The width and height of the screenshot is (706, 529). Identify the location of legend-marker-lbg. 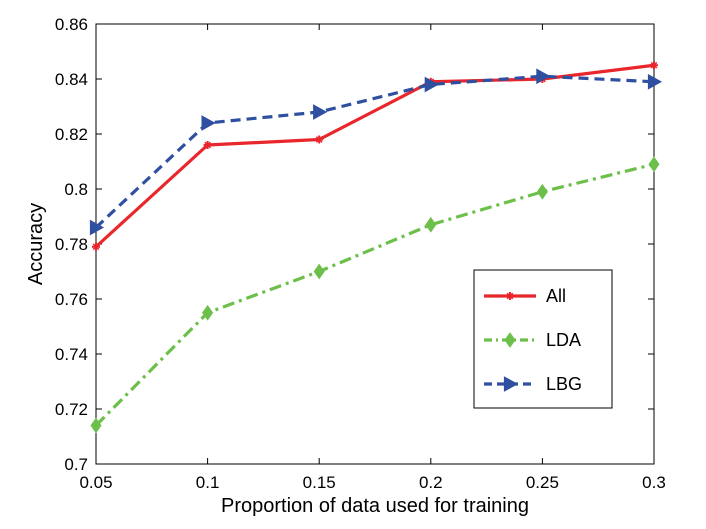
(511, 384).